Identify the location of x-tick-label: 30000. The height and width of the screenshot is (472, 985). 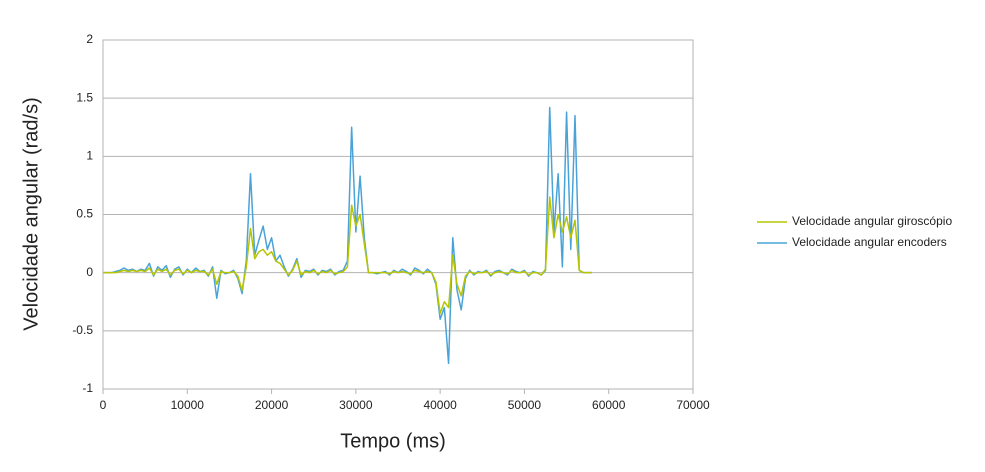
(356, 405).